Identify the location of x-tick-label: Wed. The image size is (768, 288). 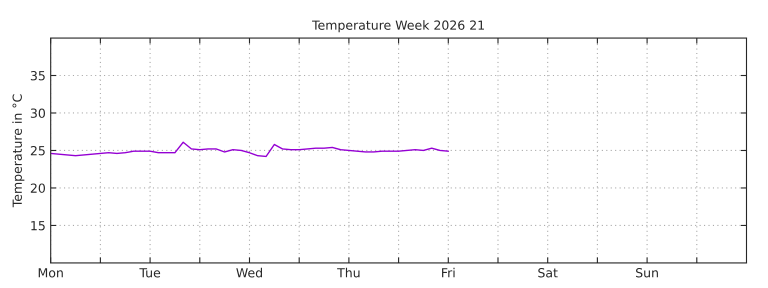
(249, 273).